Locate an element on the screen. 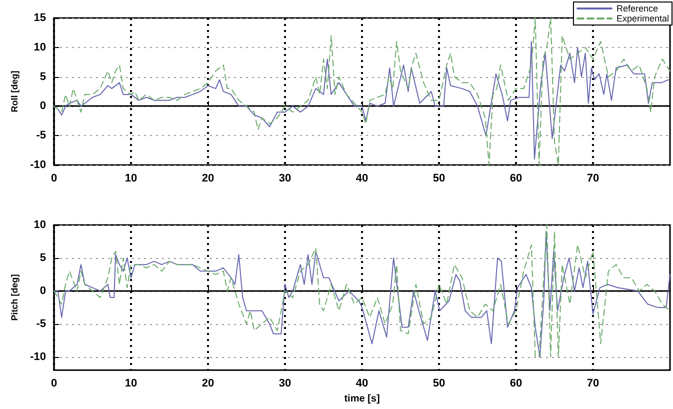 The height and width of the screenshot is (409, 673). y-tick-label: 15 is located at coordinates (40, 18).